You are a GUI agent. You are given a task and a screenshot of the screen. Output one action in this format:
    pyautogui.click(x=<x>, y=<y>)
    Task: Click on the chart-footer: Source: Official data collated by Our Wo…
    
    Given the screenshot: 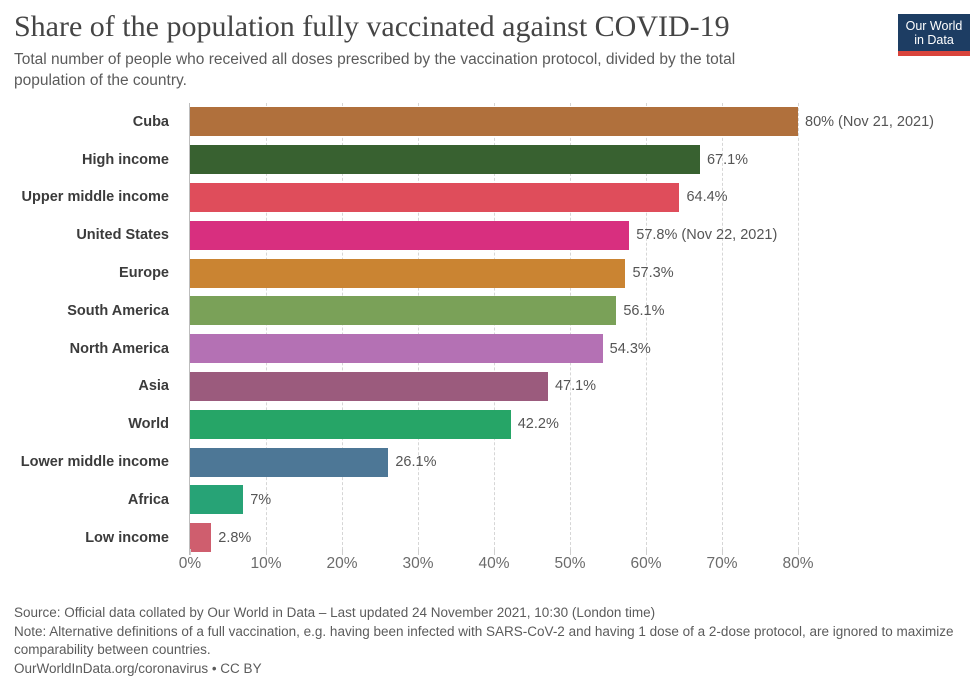 What is the action you would take?
    pyautogui.click(x=489, y=641)
    